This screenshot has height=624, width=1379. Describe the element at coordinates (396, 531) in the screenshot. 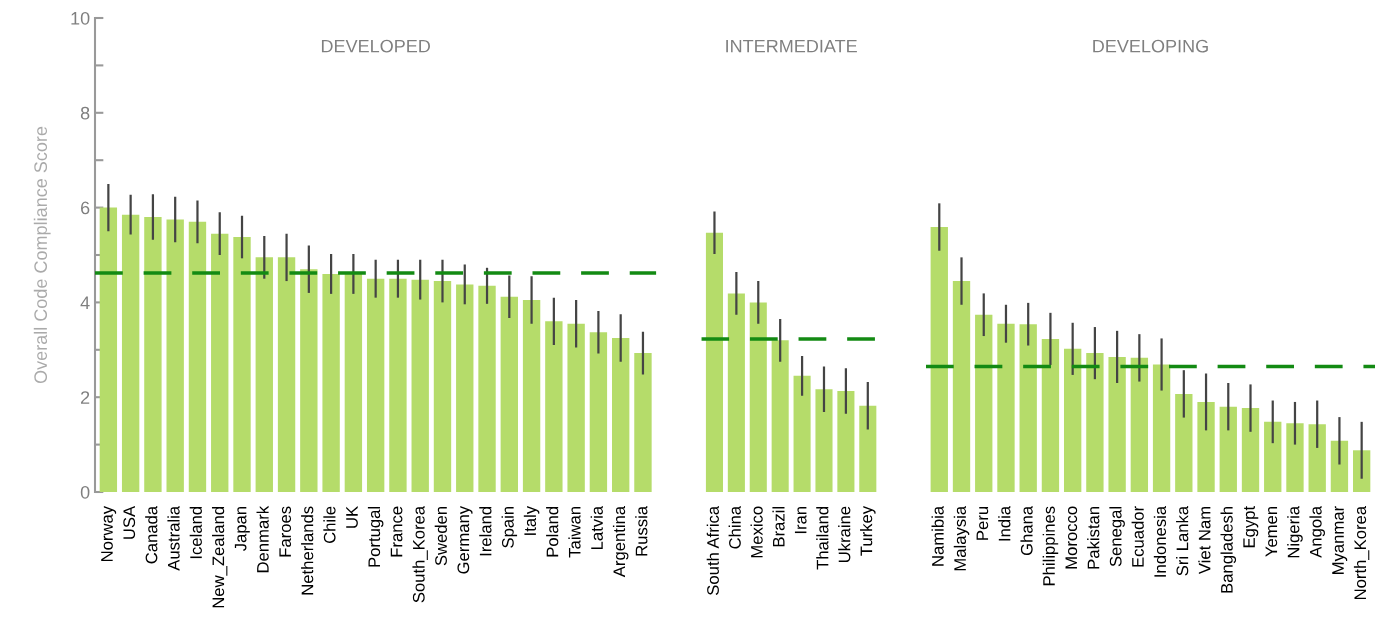

I see `x-tick-label: France` at that location.